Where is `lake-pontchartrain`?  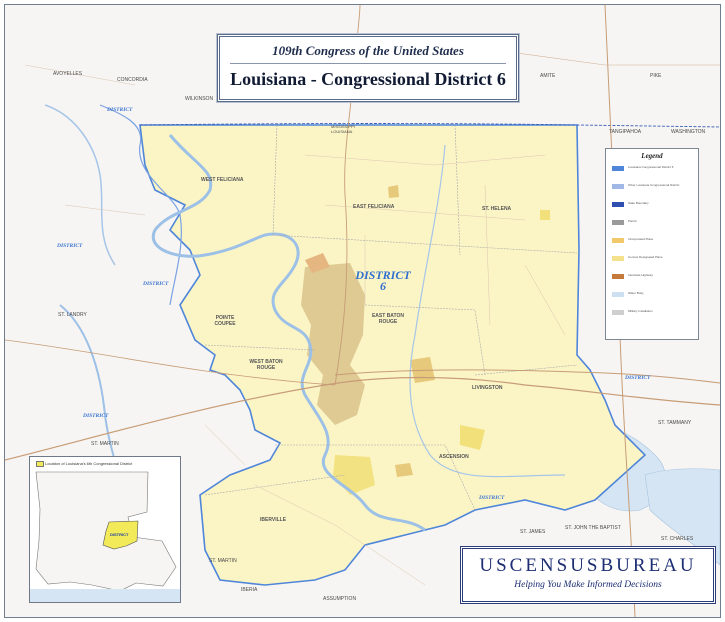
lake-pontchartrain is located at coordinates (682, 517).